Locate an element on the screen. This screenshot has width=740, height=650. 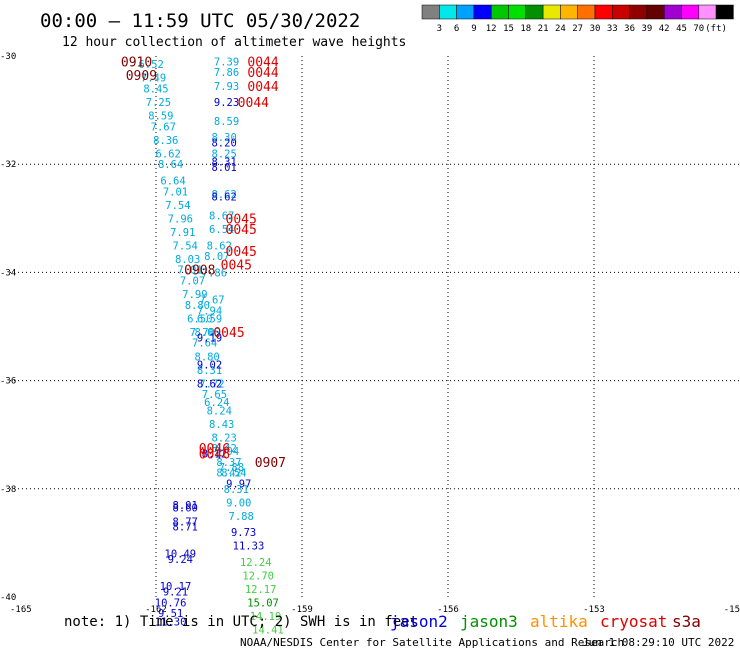
legend-label: 15 is located at coordinates (508, 29).